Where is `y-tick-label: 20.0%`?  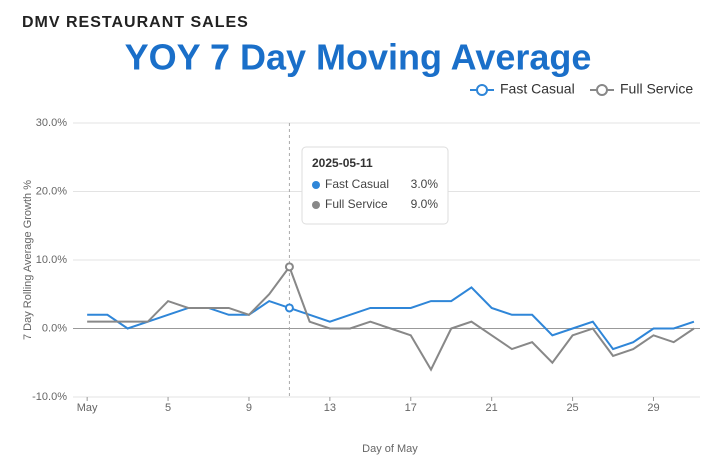 y-tick-label: 20.0% is located at coordinates (51, 191).